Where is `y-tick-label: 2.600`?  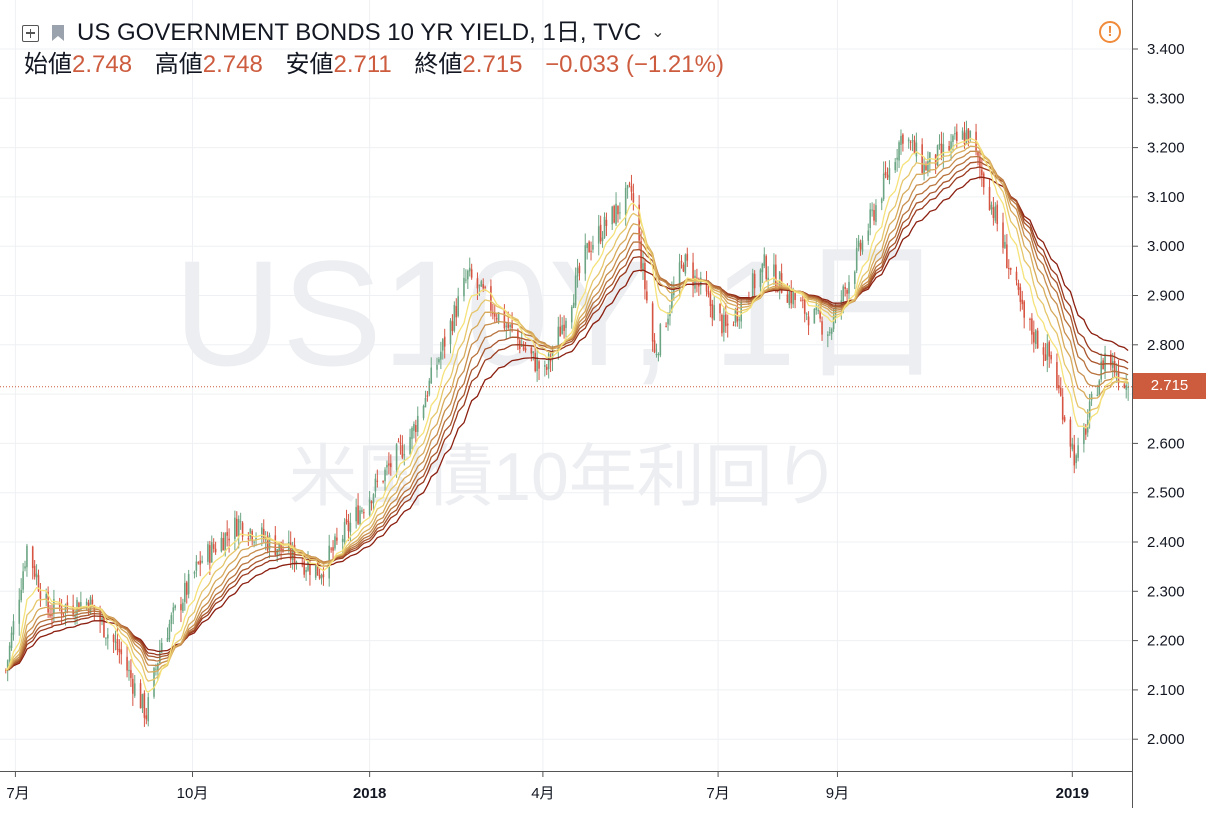
y-tick-label: 2.600 is located at coordinates (1166, 443).